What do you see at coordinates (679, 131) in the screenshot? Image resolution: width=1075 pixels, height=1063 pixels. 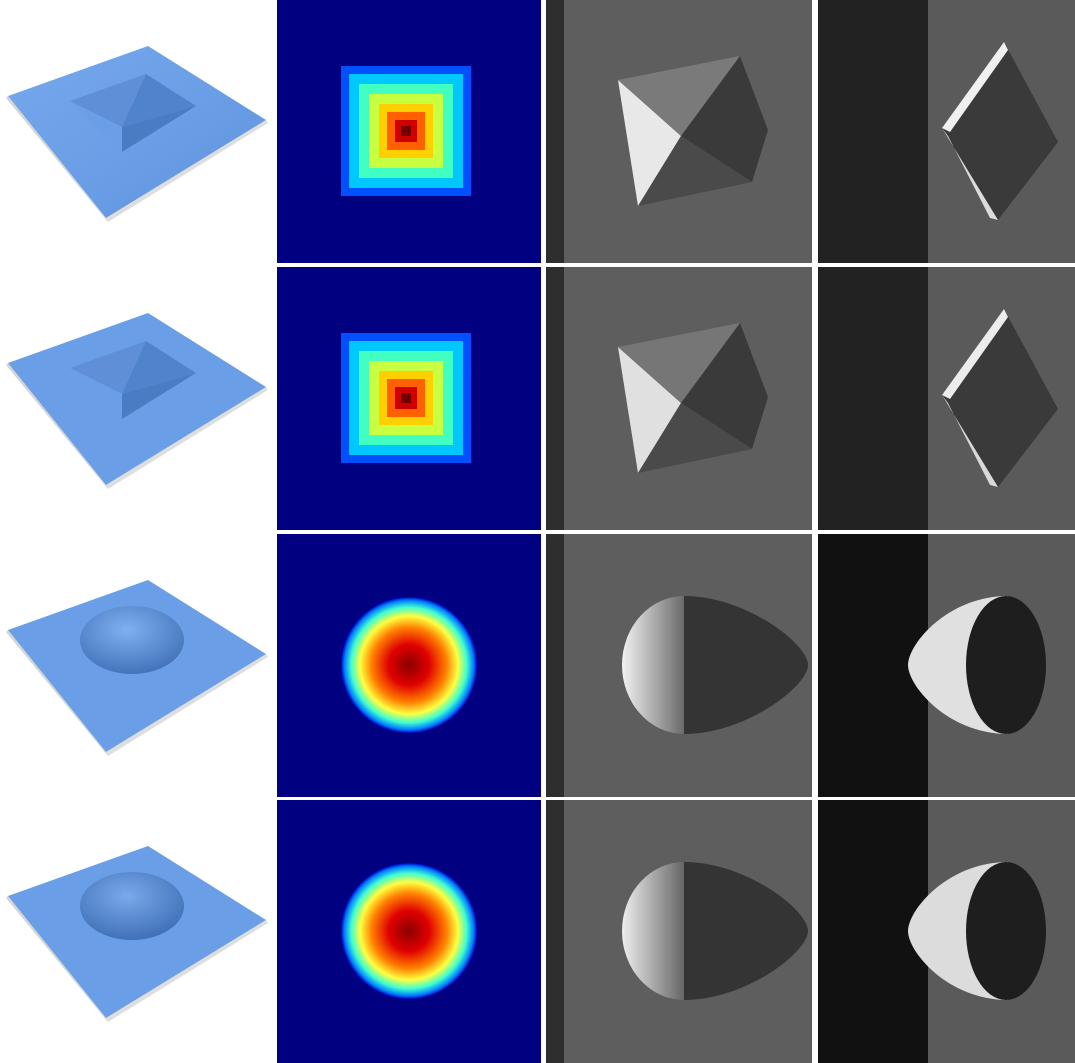 I see `simulated-image-pyramid-a` at bounding box center [679, 131].